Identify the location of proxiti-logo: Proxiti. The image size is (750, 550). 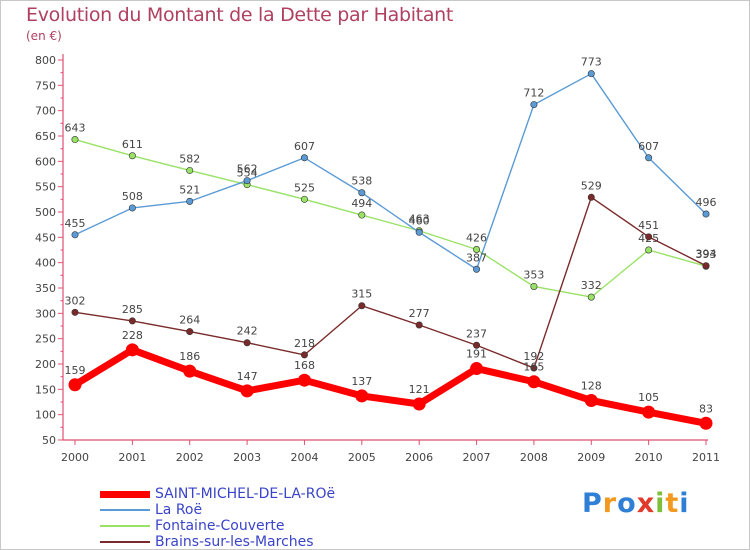
(636, 503).